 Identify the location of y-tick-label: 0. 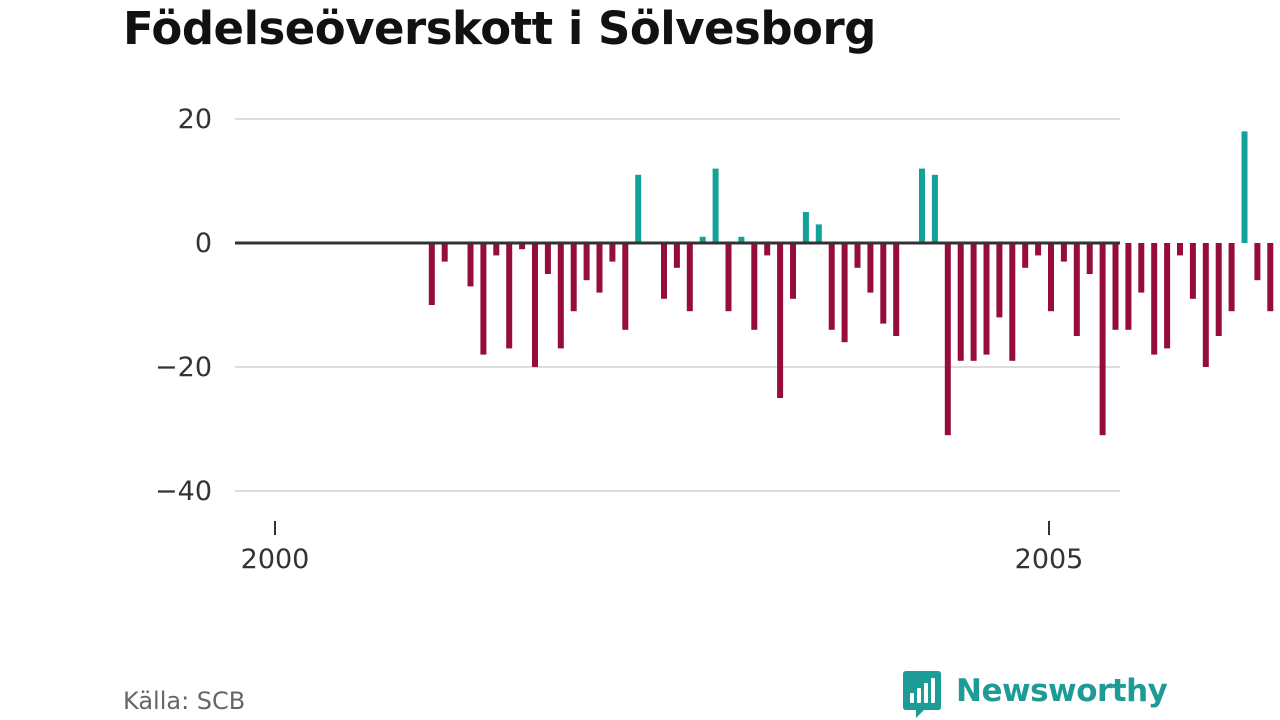
(203, 243).